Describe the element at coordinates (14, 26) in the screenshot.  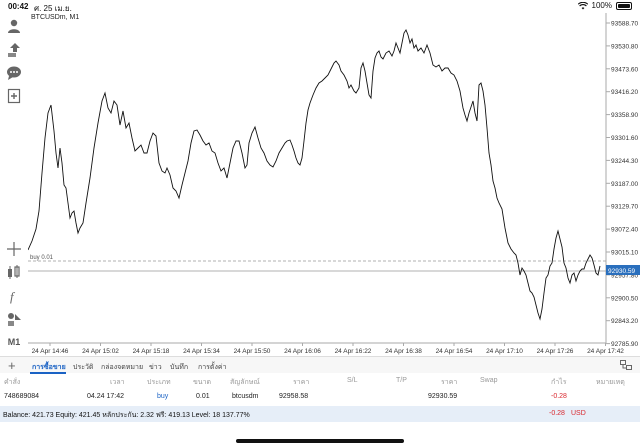
I see `account-icon` at that location.